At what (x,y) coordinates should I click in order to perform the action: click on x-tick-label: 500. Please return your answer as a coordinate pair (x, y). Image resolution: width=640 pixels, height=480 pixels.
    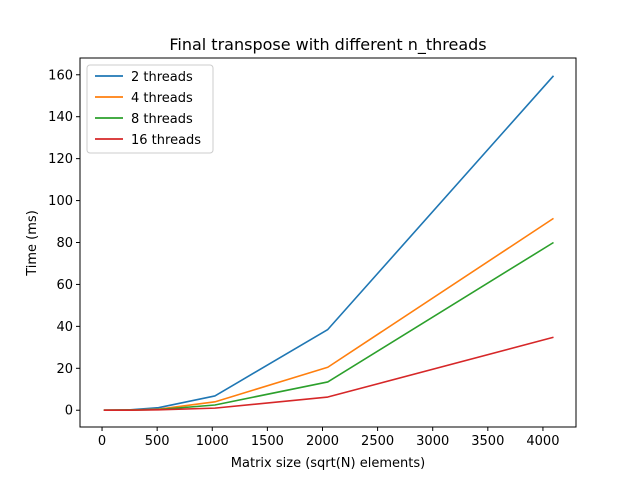
    Looking at the image, I should click on (157, 441).